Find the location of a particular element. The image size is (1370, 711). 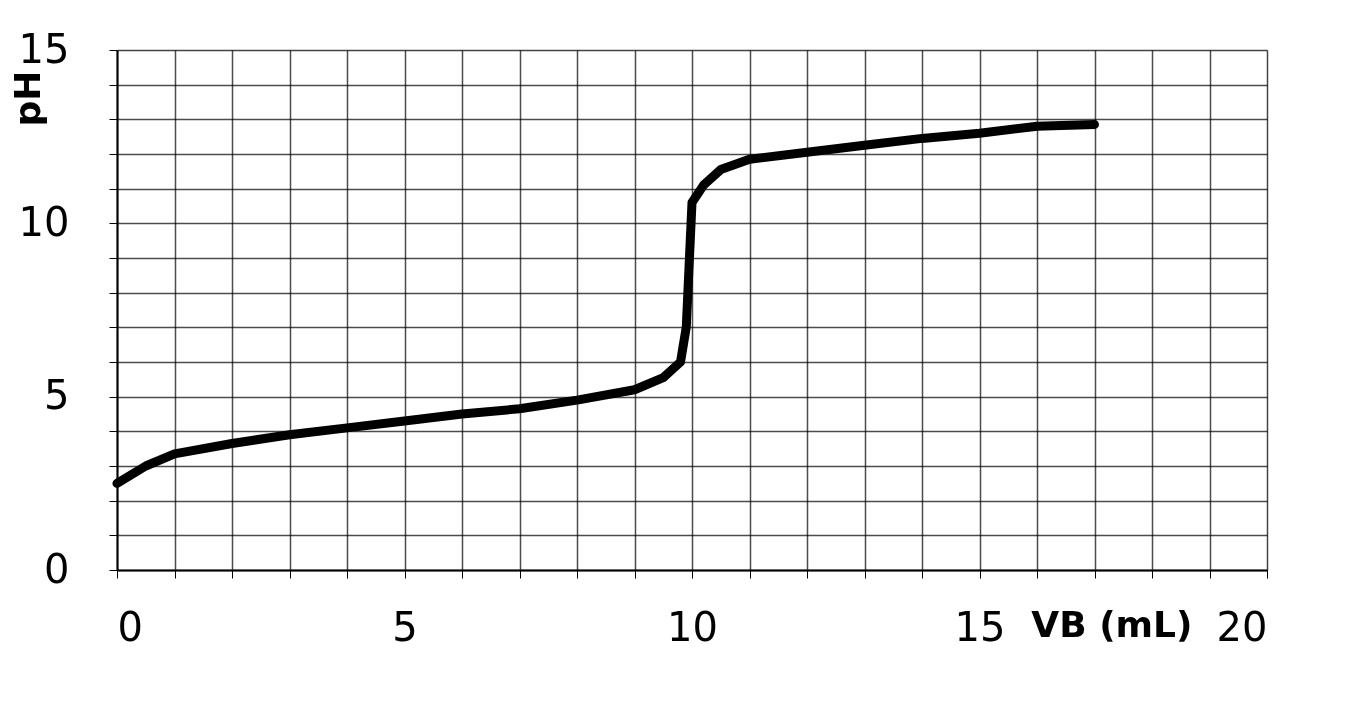

x-tick-label: 10 is located at coordinates (692, 626).